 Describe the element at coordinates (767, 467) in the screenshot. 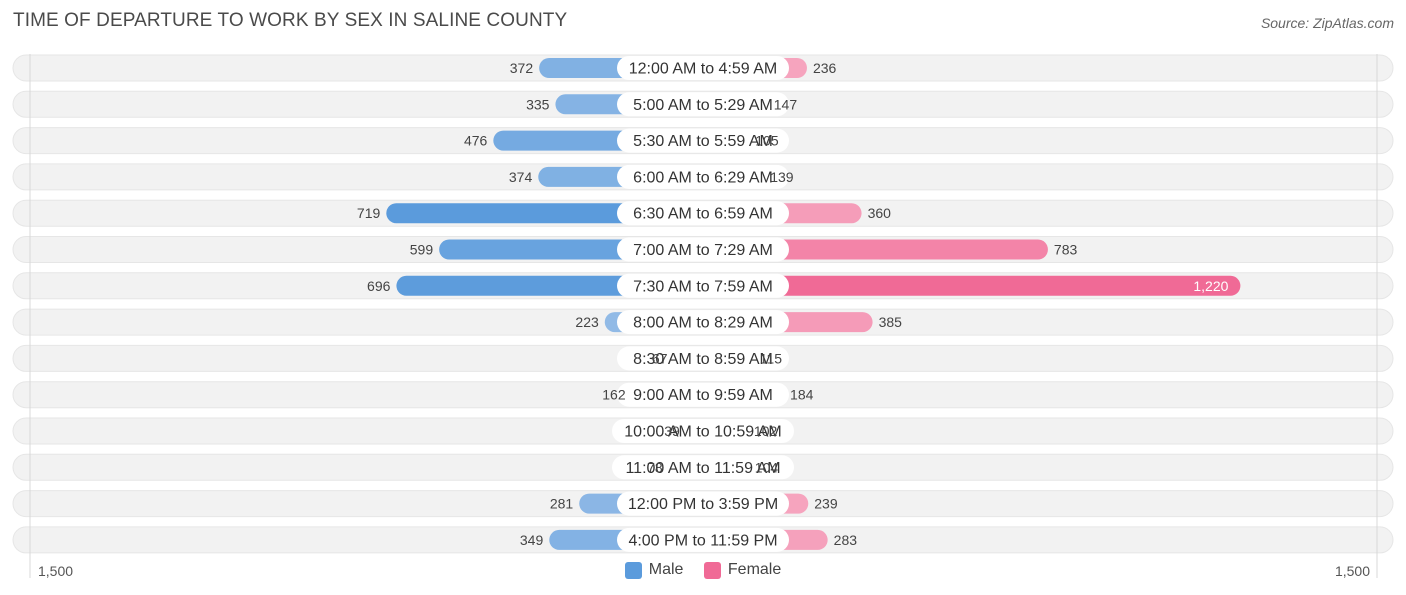

I see `value-label-female: 104` at that location.